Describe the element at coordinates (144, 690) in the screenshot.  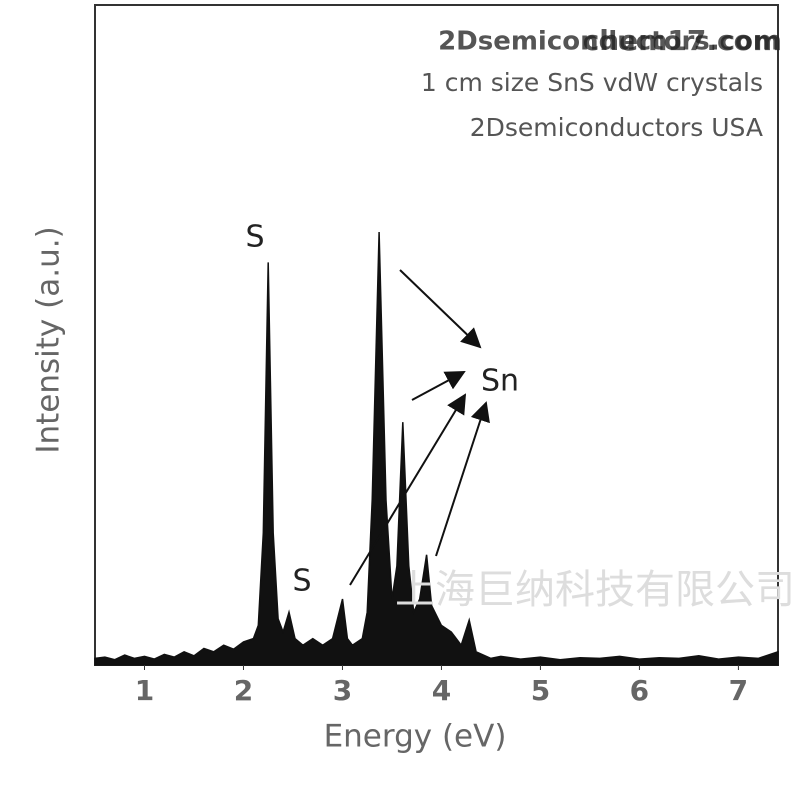
I see `x-tick-label: 1` at that location.